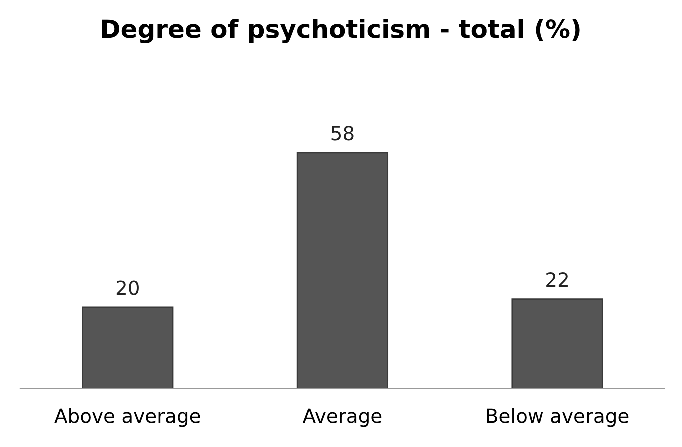  Describe the element at coordinates (127, 418) in the screenshot. I see `x-tick-label: Above average` at that location.